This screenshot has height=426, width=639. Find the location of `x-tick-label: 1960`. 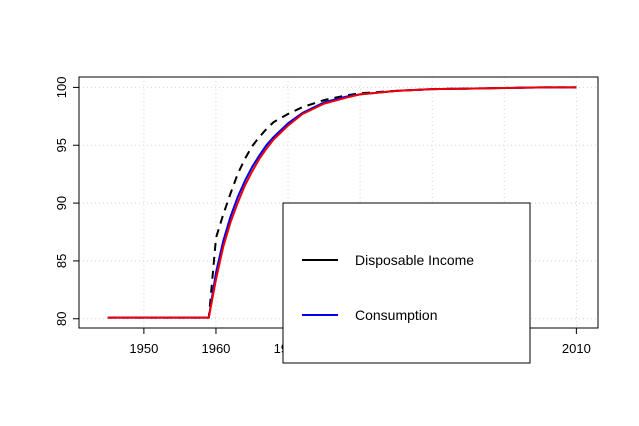

x-tick-label: 1960 is located at coordinates (215, 348).